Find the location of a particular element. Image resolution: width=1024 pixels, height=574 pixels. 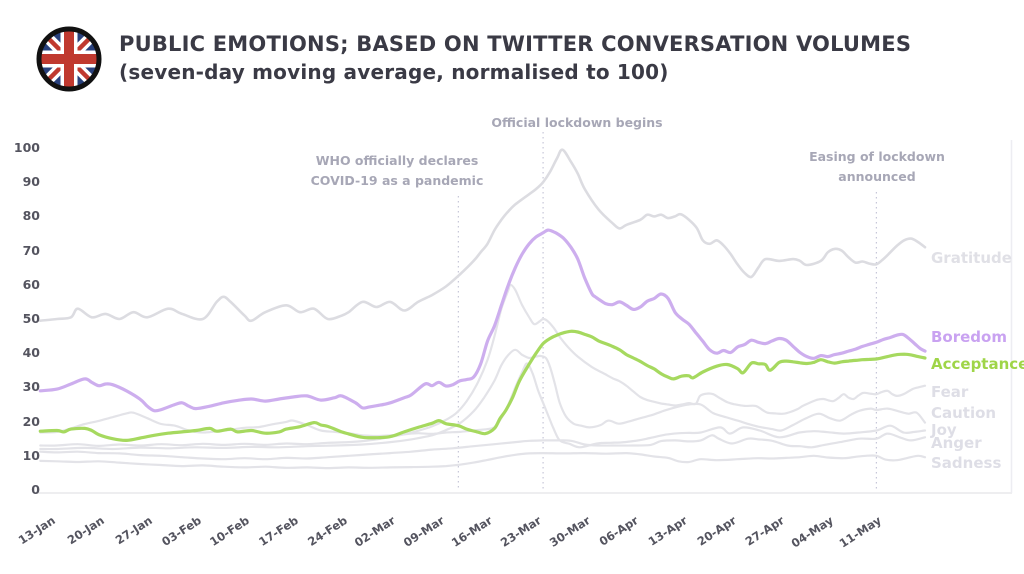

annotation-line: announced is located at coordinates (877, 176).